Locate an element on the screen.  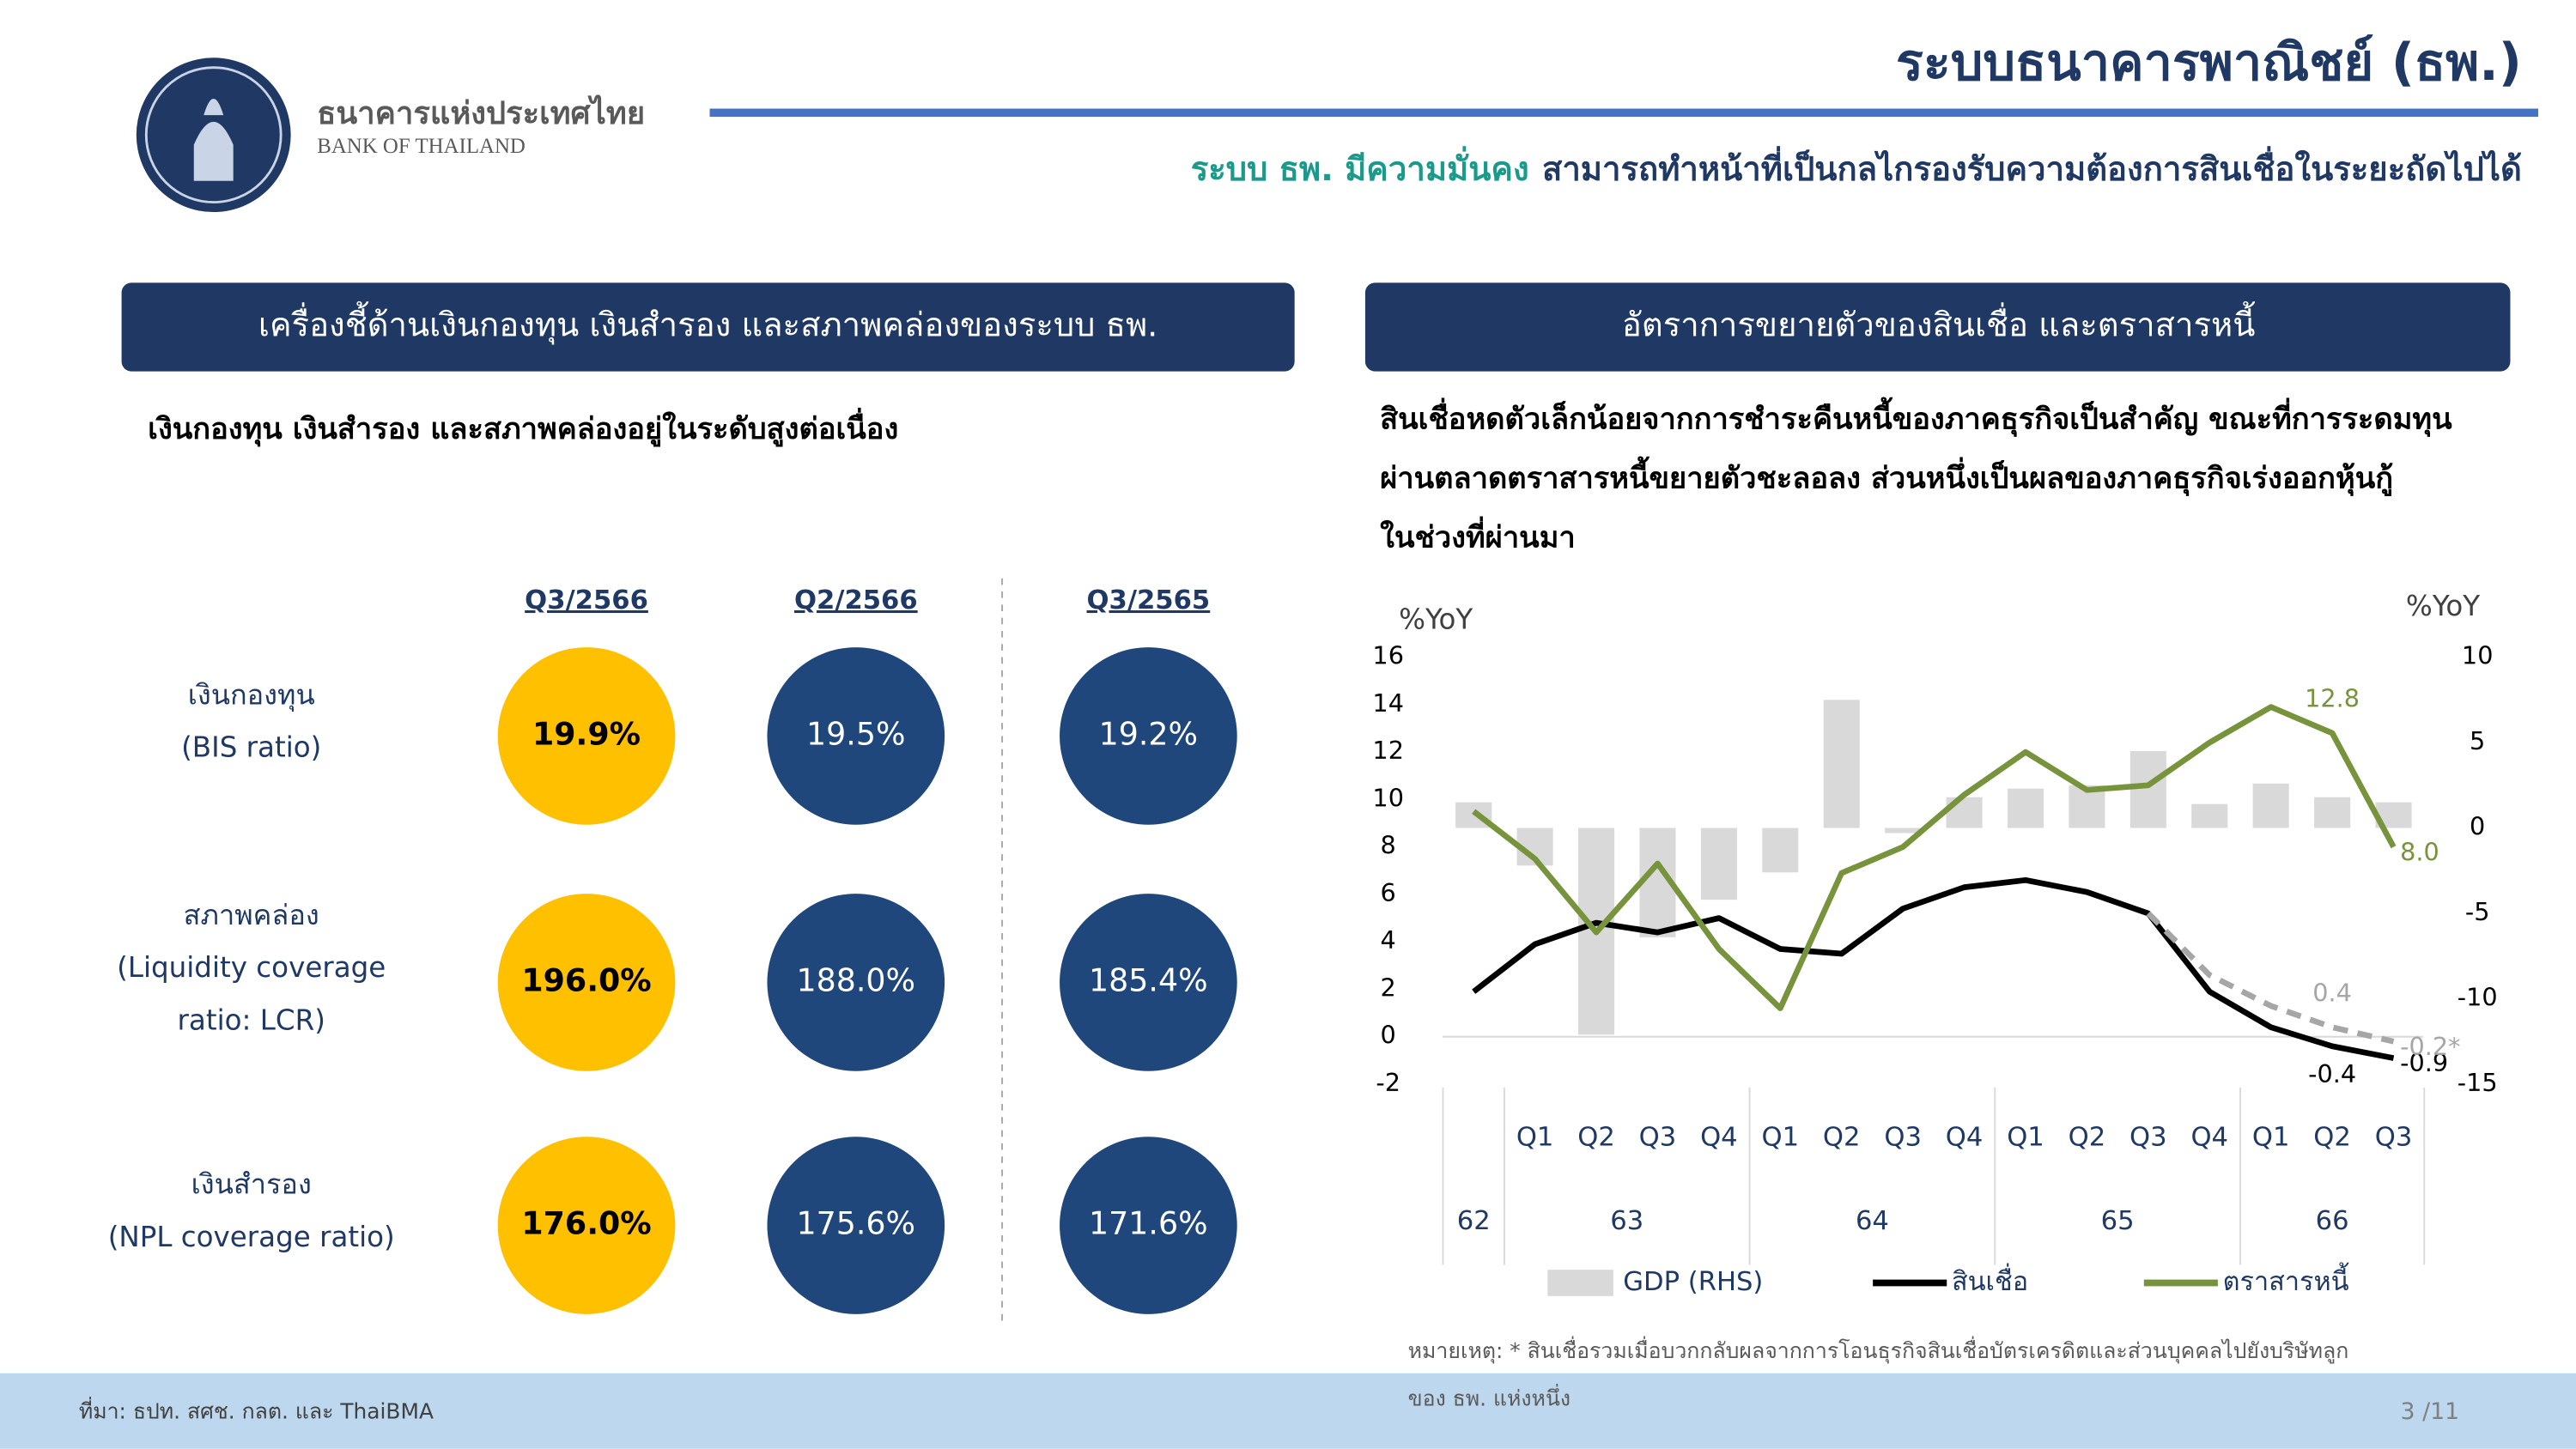
logo-figure is located at coordinates (213, 140).